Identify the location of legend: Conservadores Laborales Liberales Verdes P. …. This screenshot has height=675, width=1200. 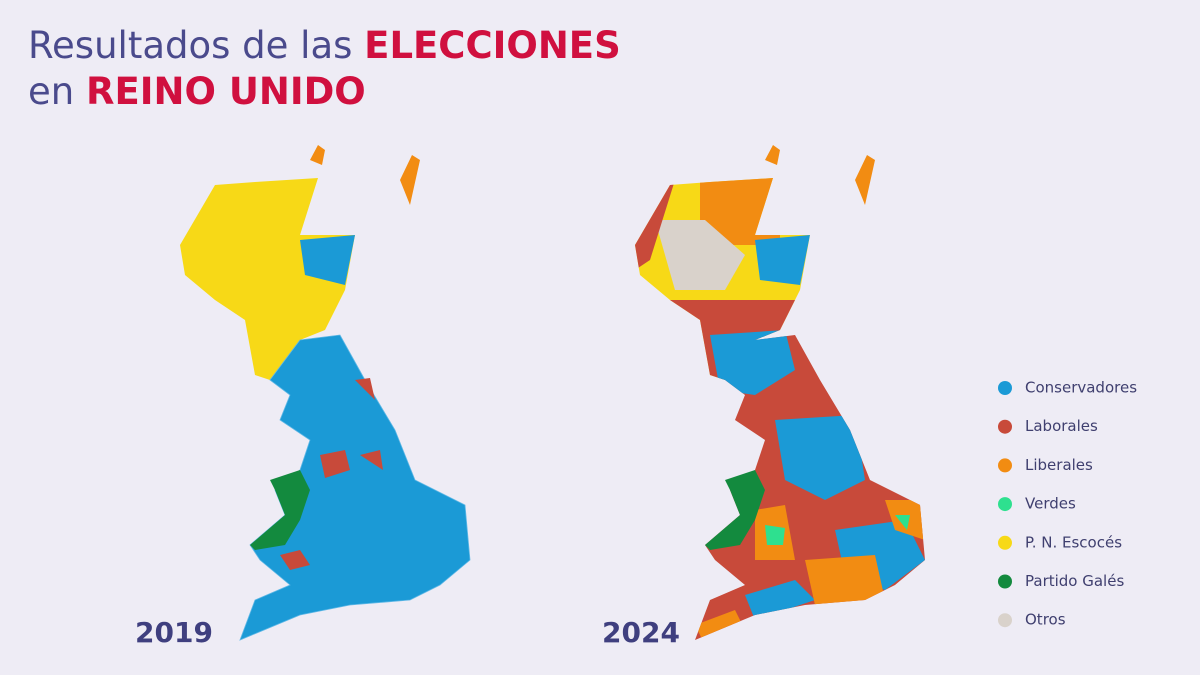
(1067, 504).